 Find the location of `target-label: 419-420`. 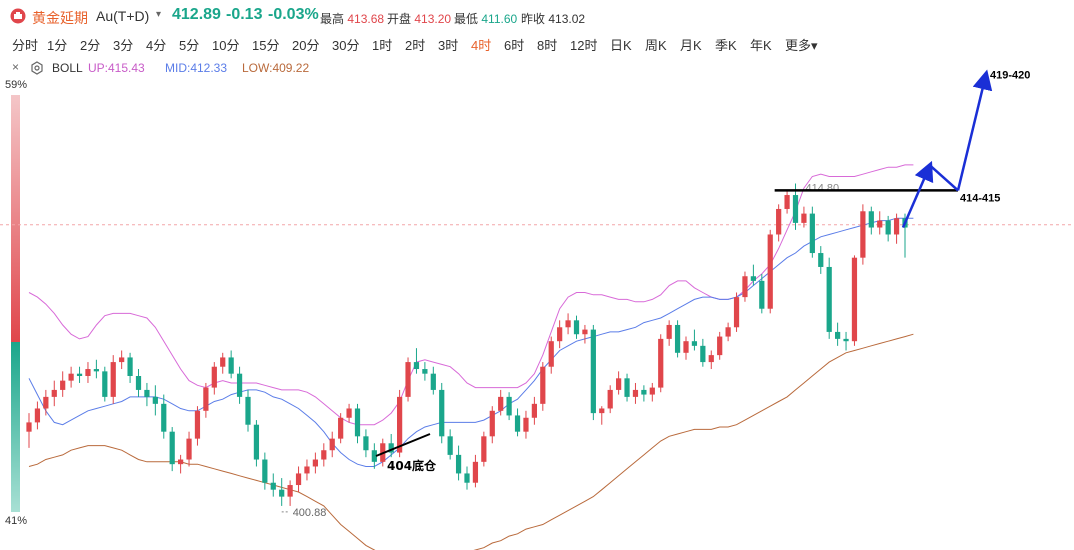

target-label: 419-420 is located at coordinates (1010, 75).